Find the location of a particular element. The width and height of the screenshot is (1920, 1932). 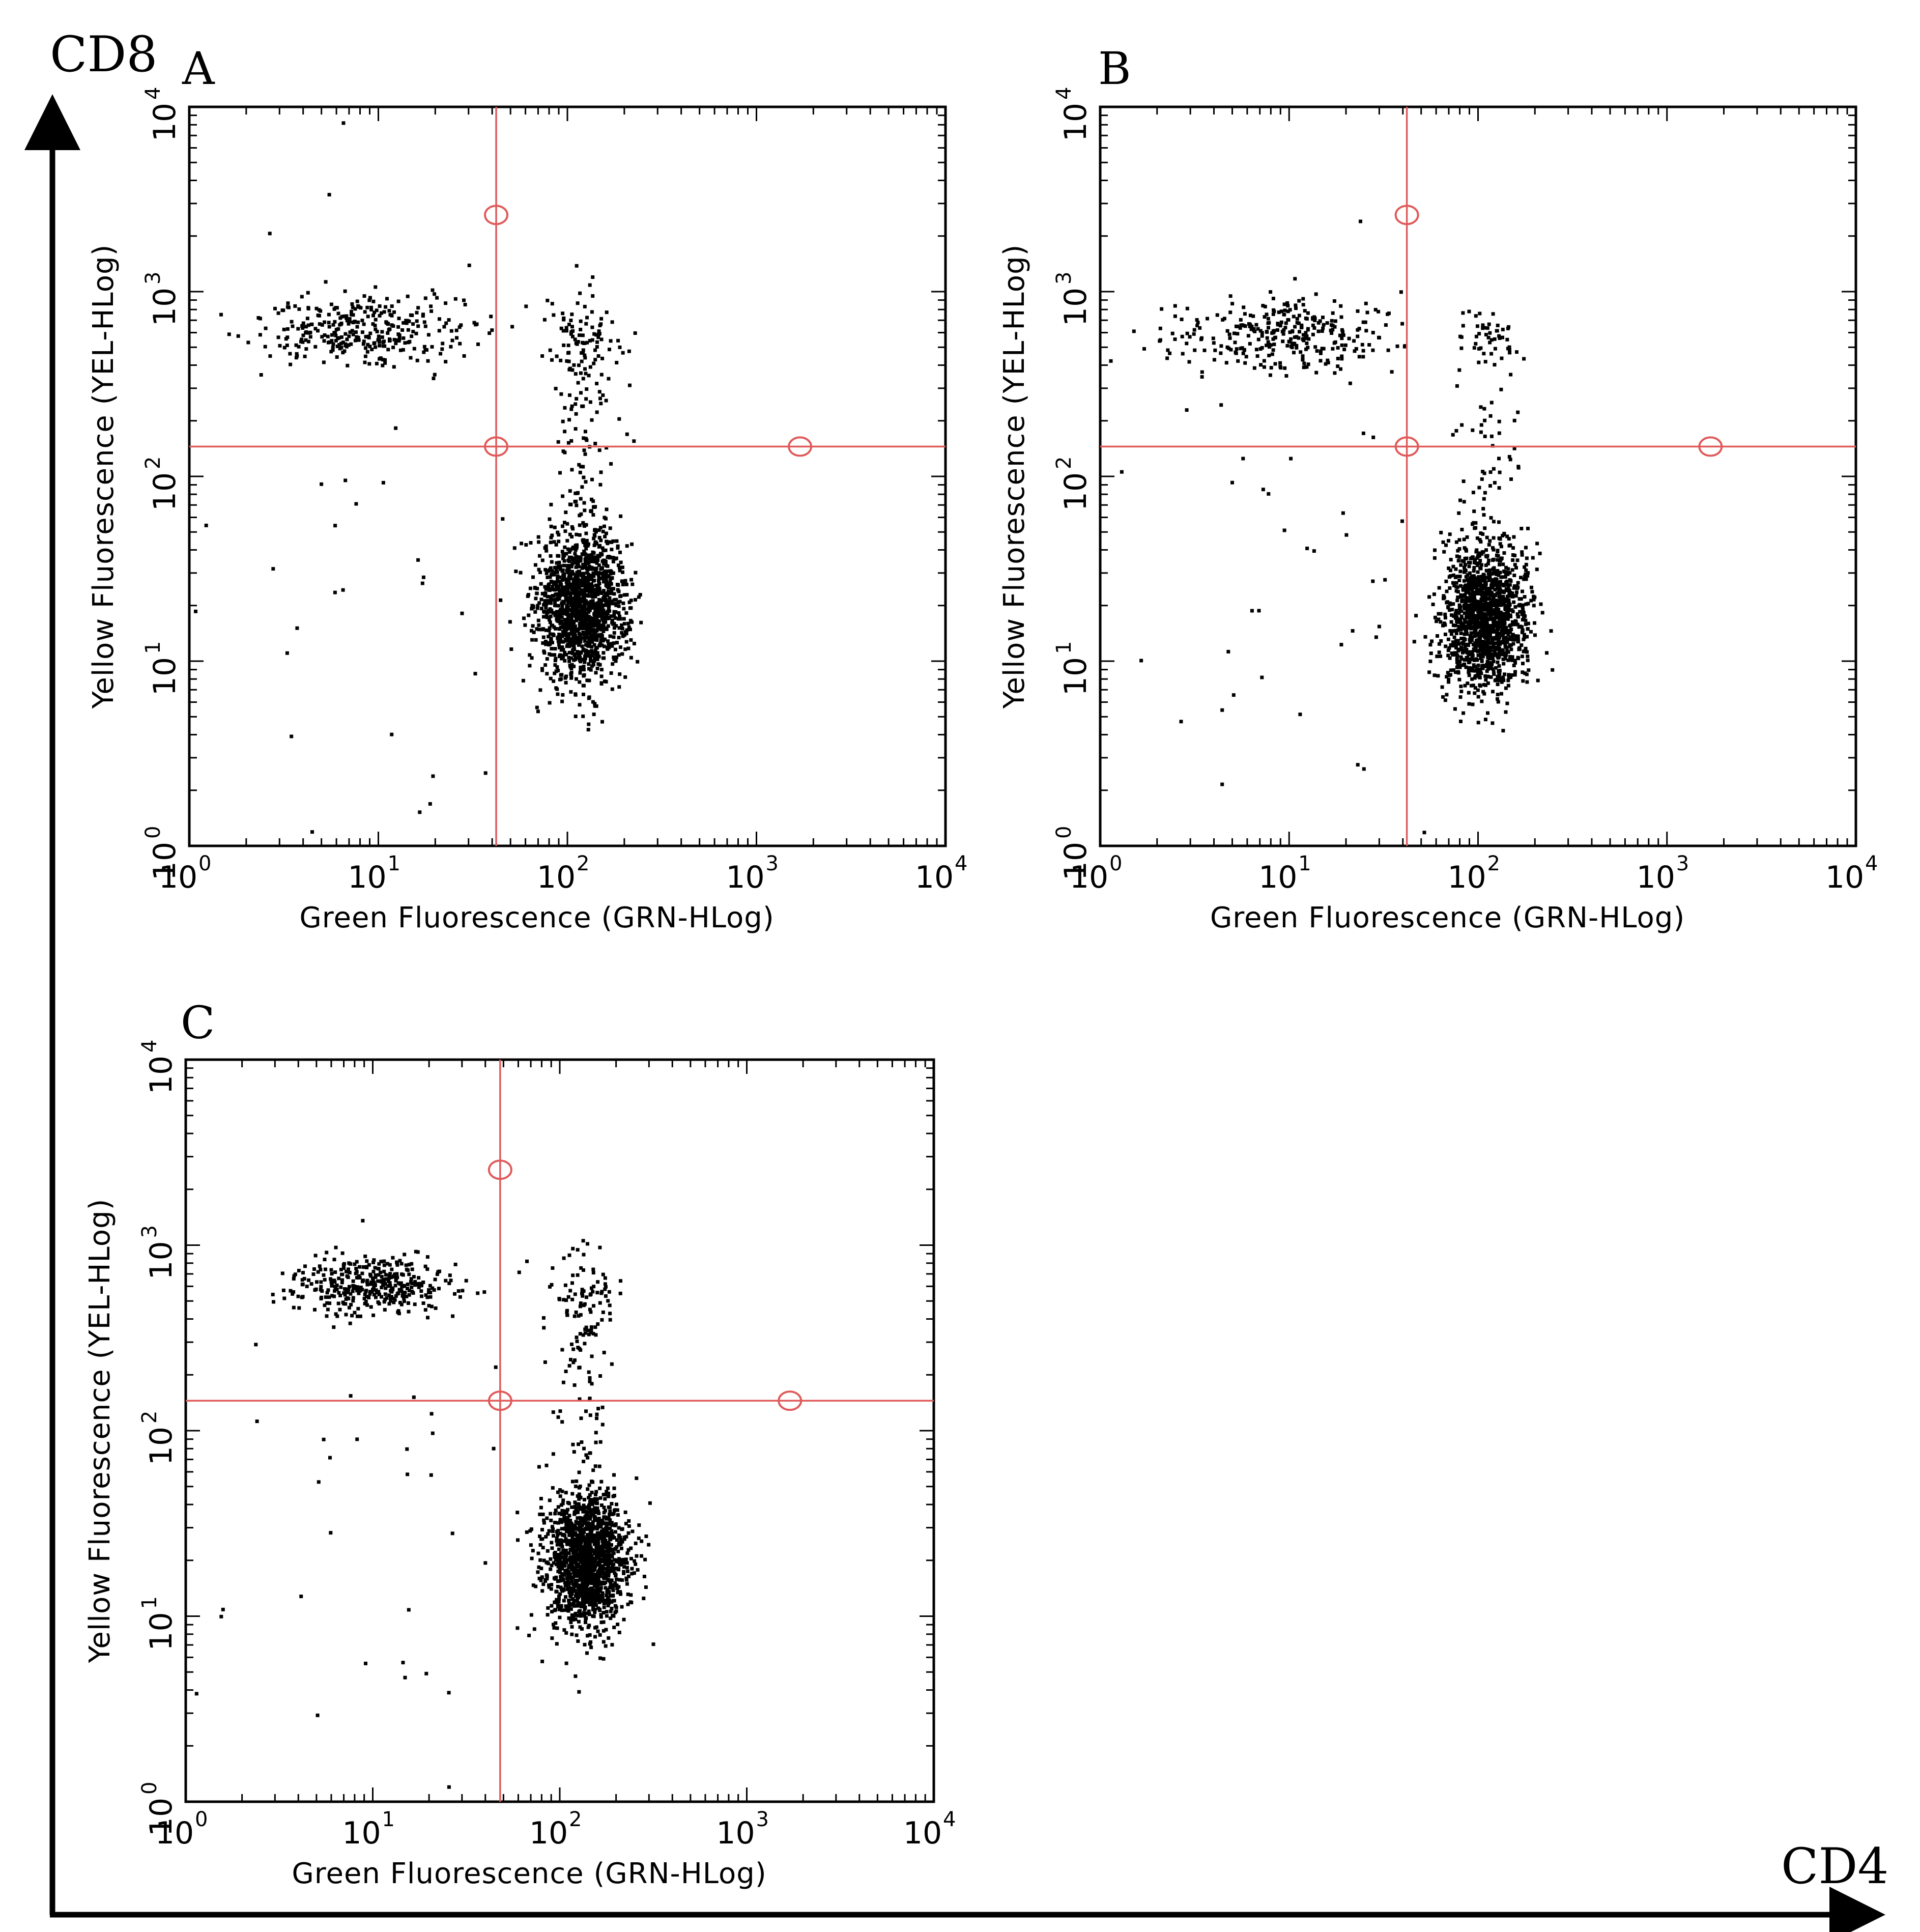

panel-a-x-axis-title: Green Fluorescence (GRN-HLog) is located at coordinates (536, 917).